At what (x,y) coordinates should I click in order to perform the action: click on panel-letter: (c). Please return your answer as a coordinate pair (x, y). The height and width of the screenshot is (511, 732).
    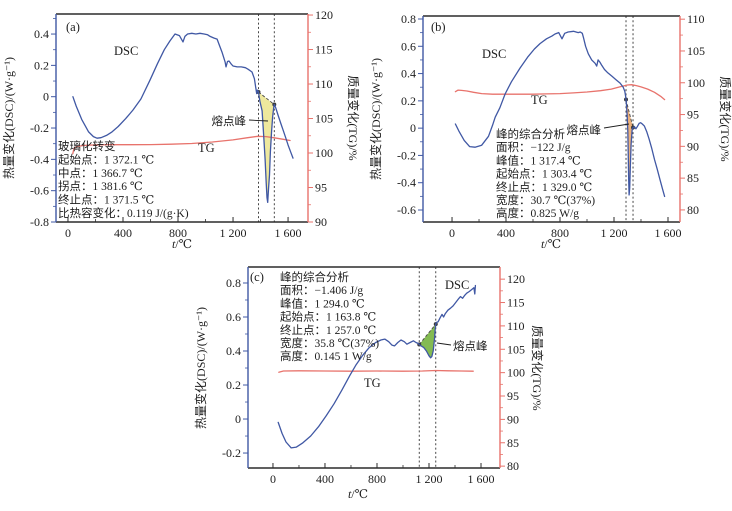
    Looking at the image, I should click on (257, 277).